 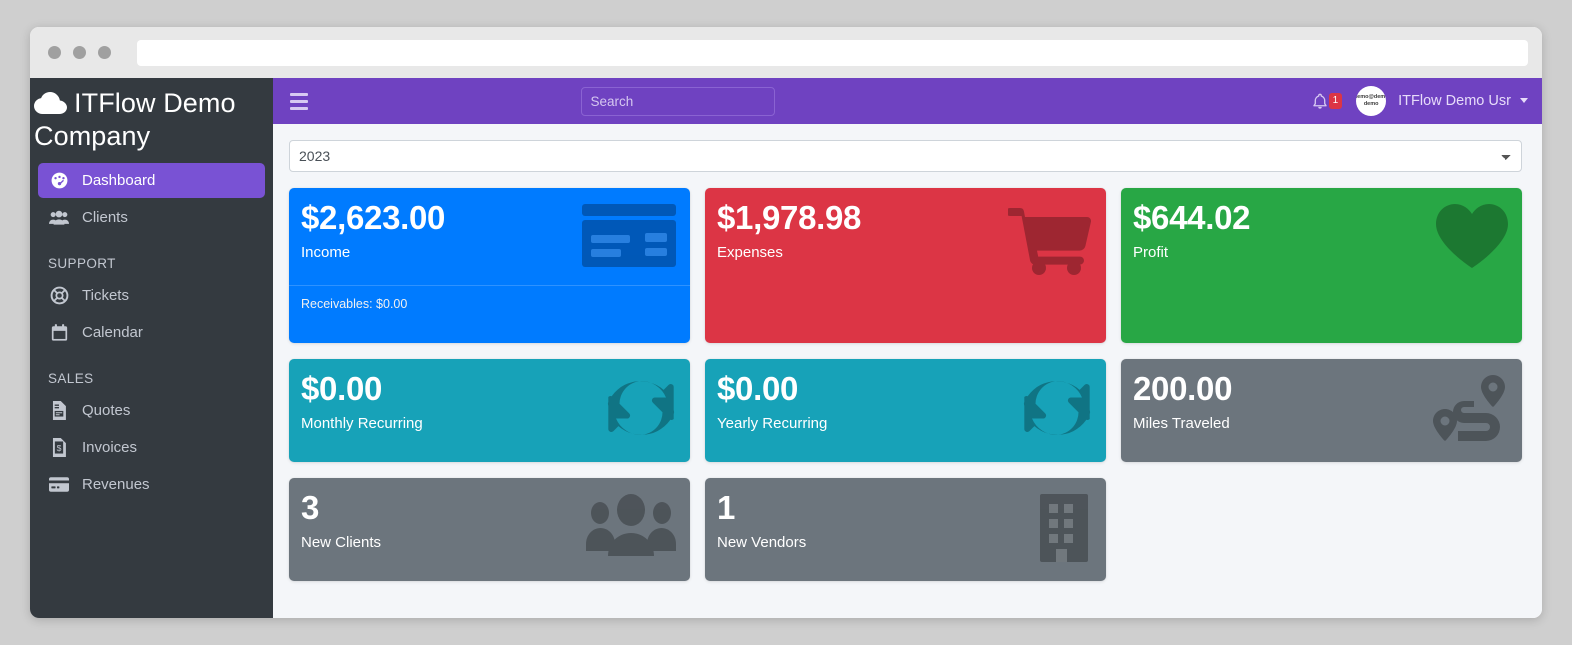 I want to click on close-window-dot, so click(x=54, y=52).